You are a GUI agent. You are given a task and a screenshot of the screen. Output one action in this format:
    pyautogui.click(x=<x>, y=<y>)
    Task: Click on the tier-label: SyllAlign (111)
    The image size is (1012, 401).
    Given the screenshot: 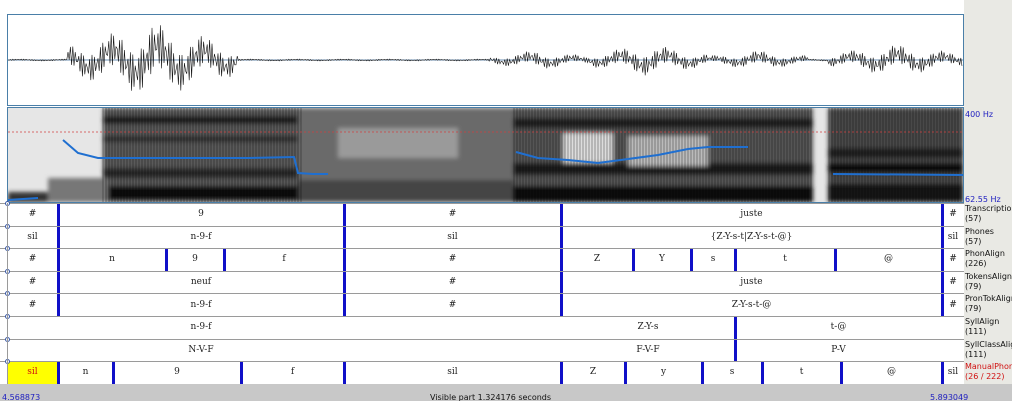 What is the action you would take?
    pyautogui.click(x=982, y=327)
    